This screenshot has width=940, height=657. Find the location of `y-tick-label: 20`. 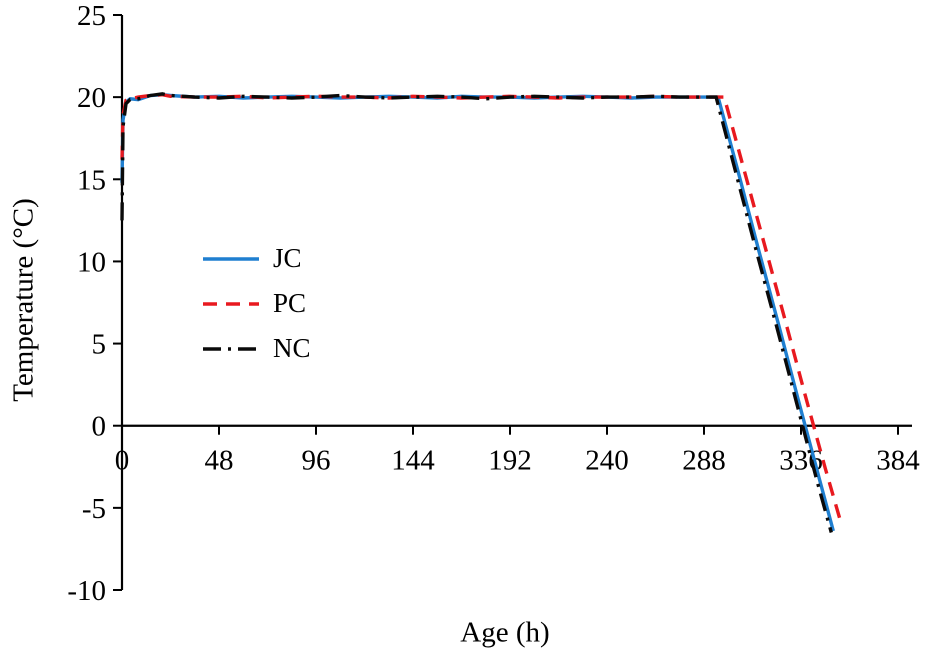

y-tick-label: 20 is located at coordinates (91, 98).